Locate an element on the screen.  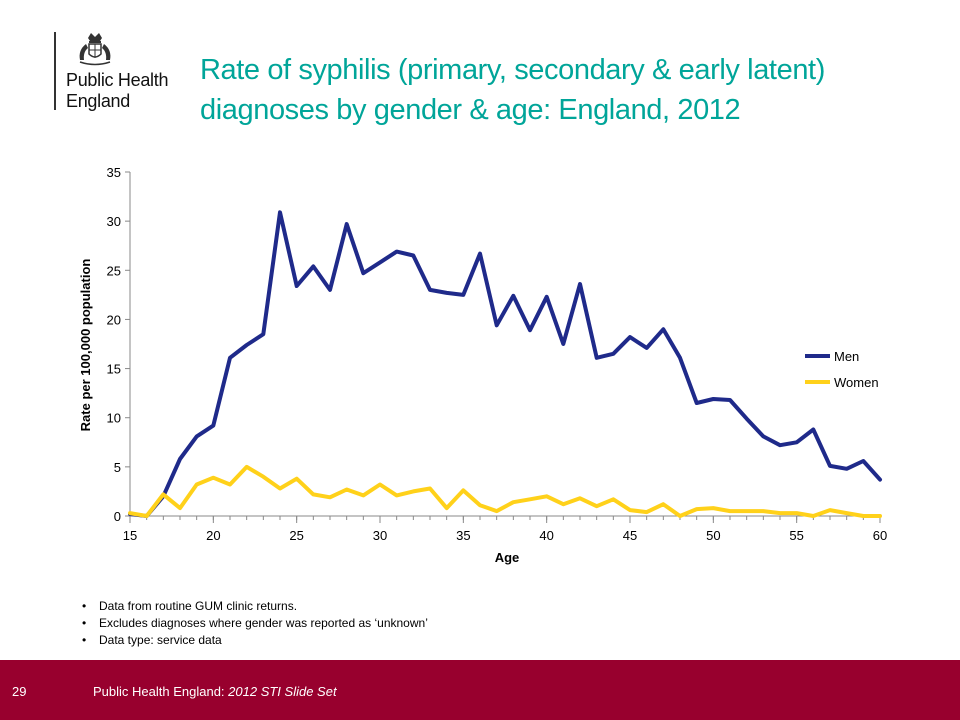
y-tick-label: 35 is located at coordinates (114, 172).